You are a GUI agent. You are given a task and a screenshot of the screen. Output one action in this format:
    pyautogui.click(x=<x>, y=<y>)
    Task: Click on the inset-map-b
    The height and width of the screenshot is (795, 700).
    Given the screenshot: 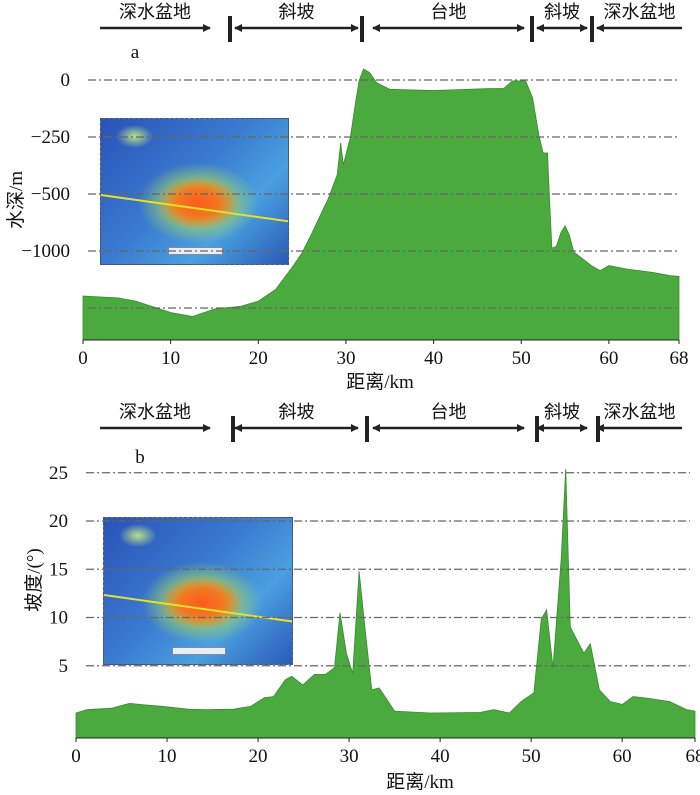 What is the action you would take?
    pyautogui.click(x=198, y=591)
    